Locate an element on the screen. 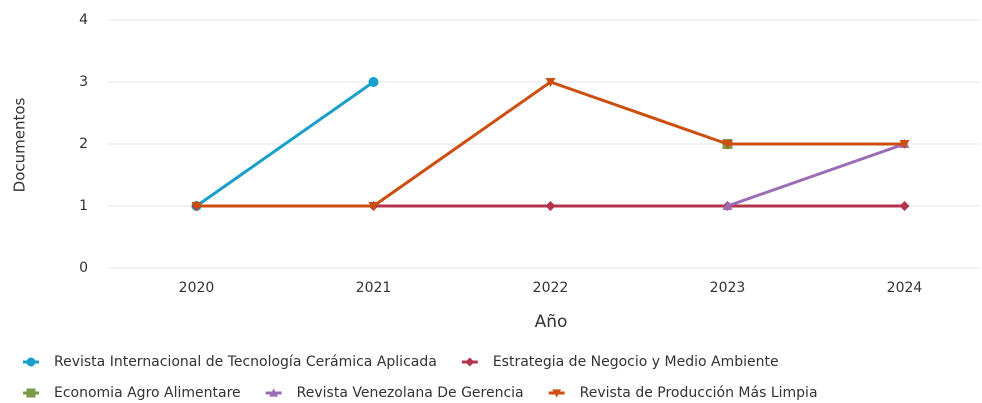 Image resolution: width=982 pixels, height=403 pixels. x-tick-label: 2024 is located at coordinates (905, 288).